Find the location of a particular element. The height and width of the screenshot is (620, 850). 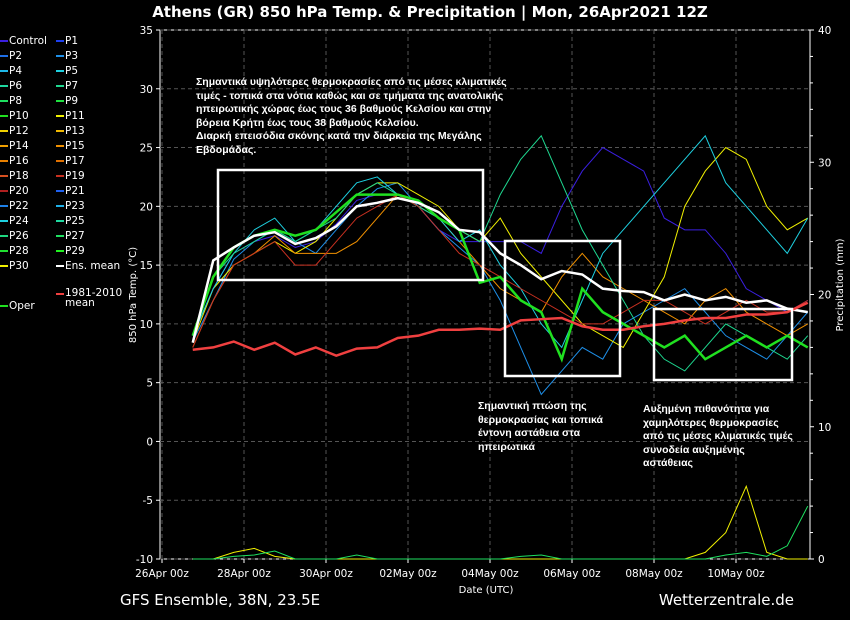

legend-label: P14 is located at coordinates (19, 145).